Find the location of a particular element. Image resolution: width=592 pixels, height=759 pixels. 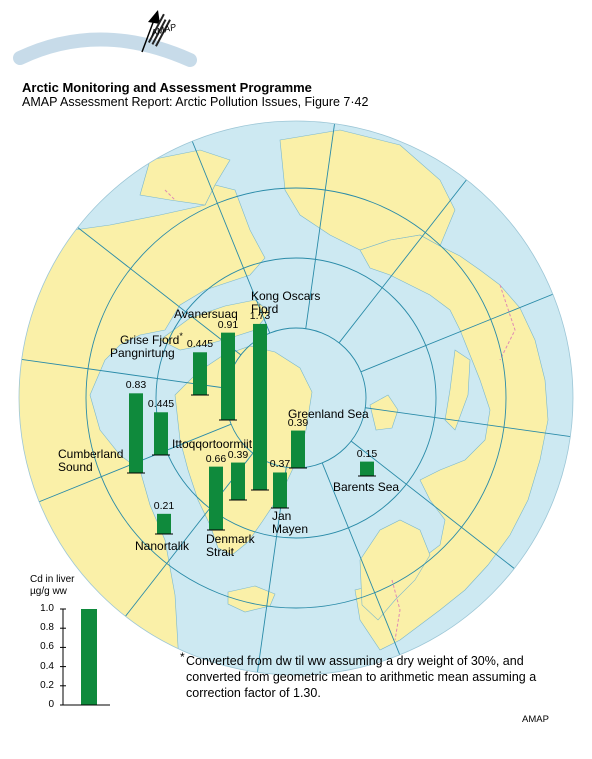

land-svalbard is located at coordinates (384, 412).